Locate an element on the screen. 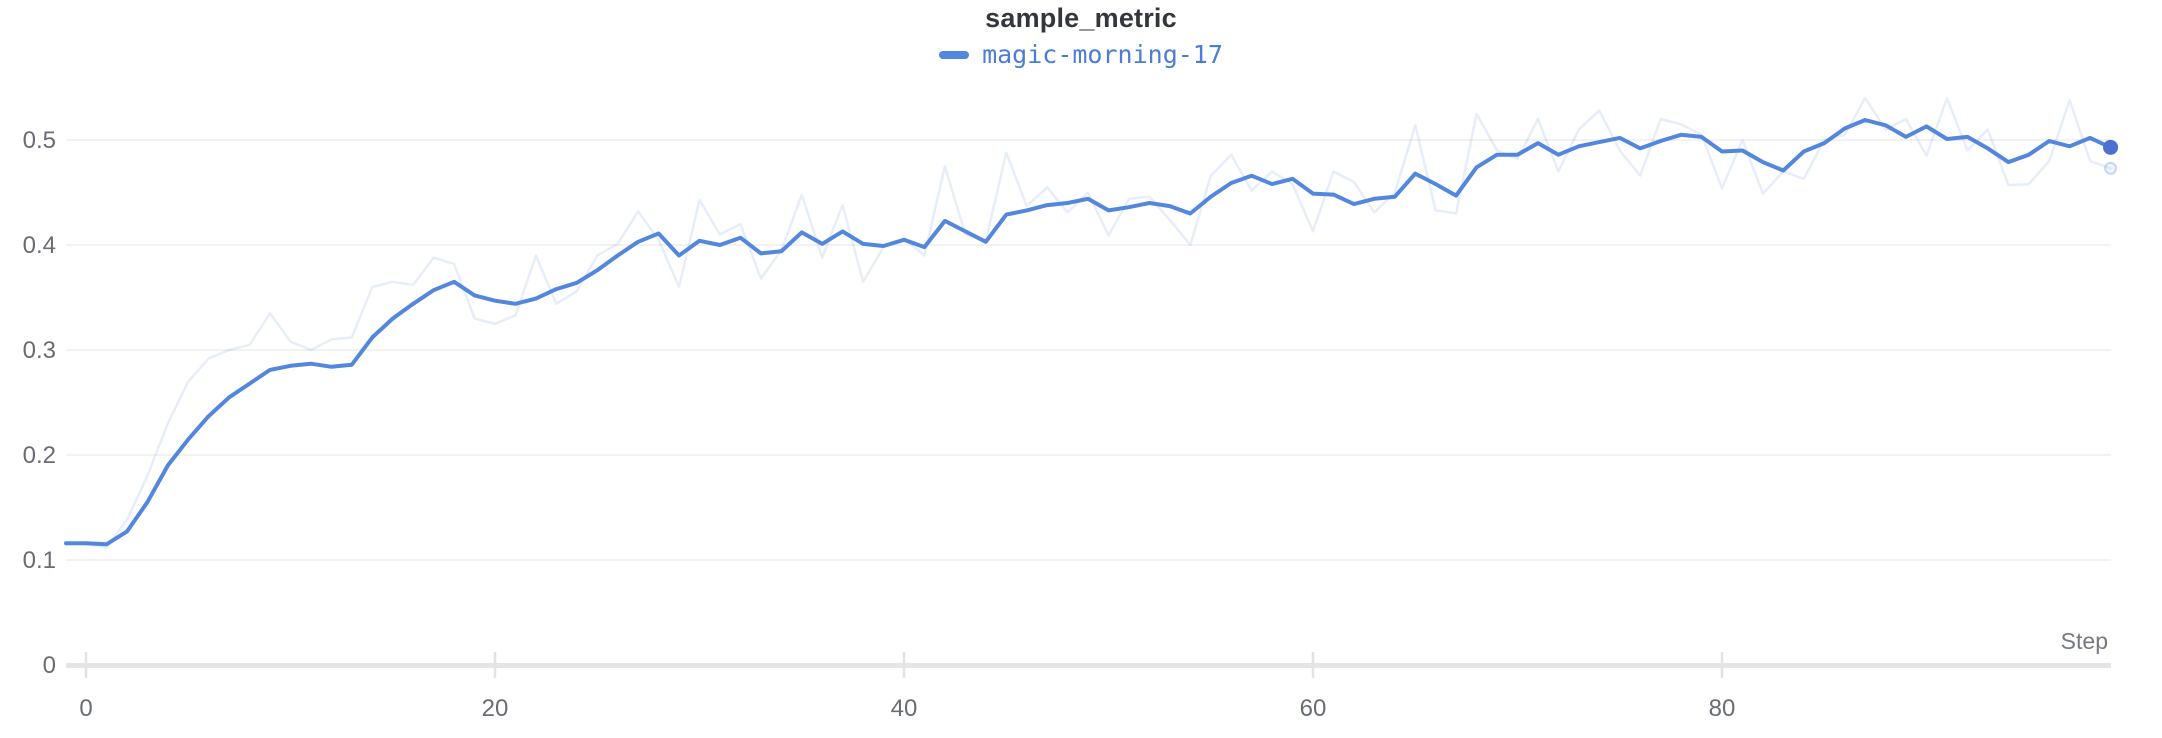  series-endpoint-dot is located at coordinates (2111, 147).